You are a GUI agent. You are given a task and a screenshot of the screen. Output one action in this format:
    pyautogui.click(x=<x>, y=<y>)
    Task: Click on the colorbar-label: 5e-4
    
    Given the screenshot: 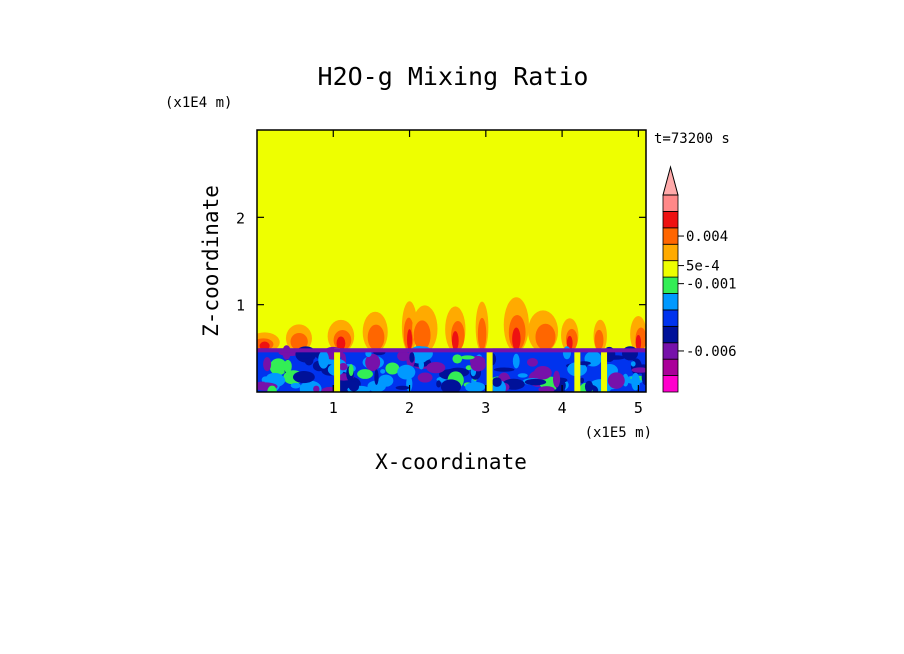 What is the action you would take?
    pyautogui.click(x=703, y=267)
    